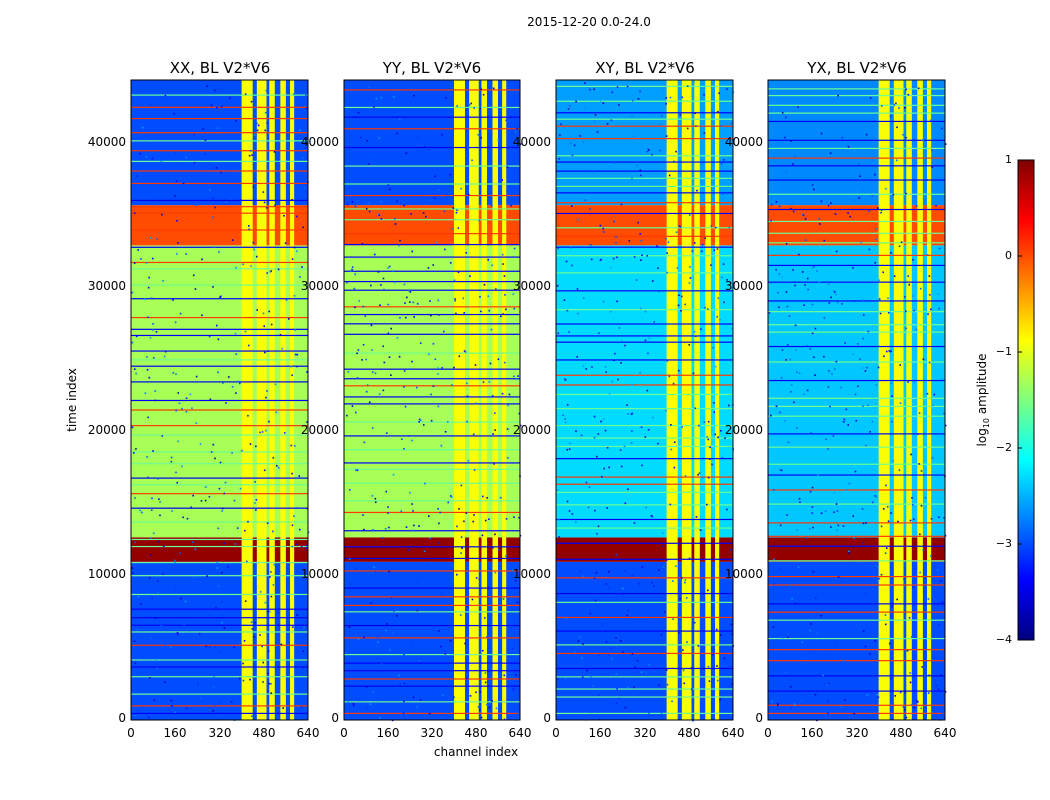 This screenshot has height=800, width=1050. Describe the element at coordinates (532, 430) in the screenshot. I see `y-tick-label: 20000` at that location.